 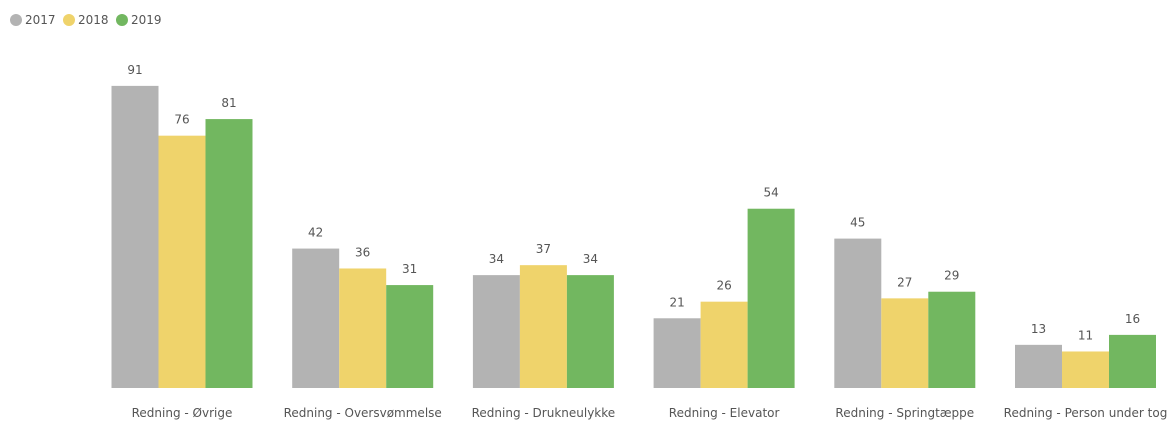 I want to click on data-label: 29, so click(x=951, y=276).